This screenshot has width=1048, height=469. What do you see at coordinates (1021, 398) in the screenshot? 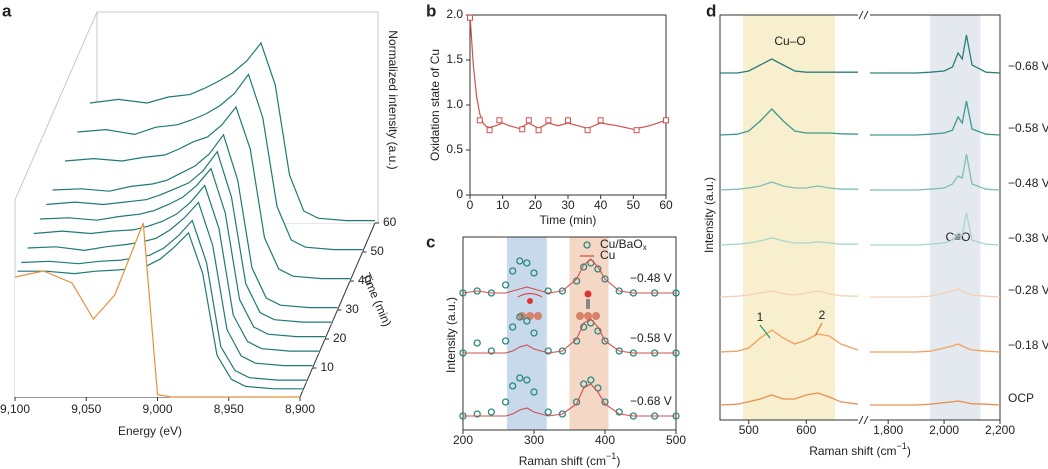
I see `legend-label: OCP` at bounding box center [1021, 398].